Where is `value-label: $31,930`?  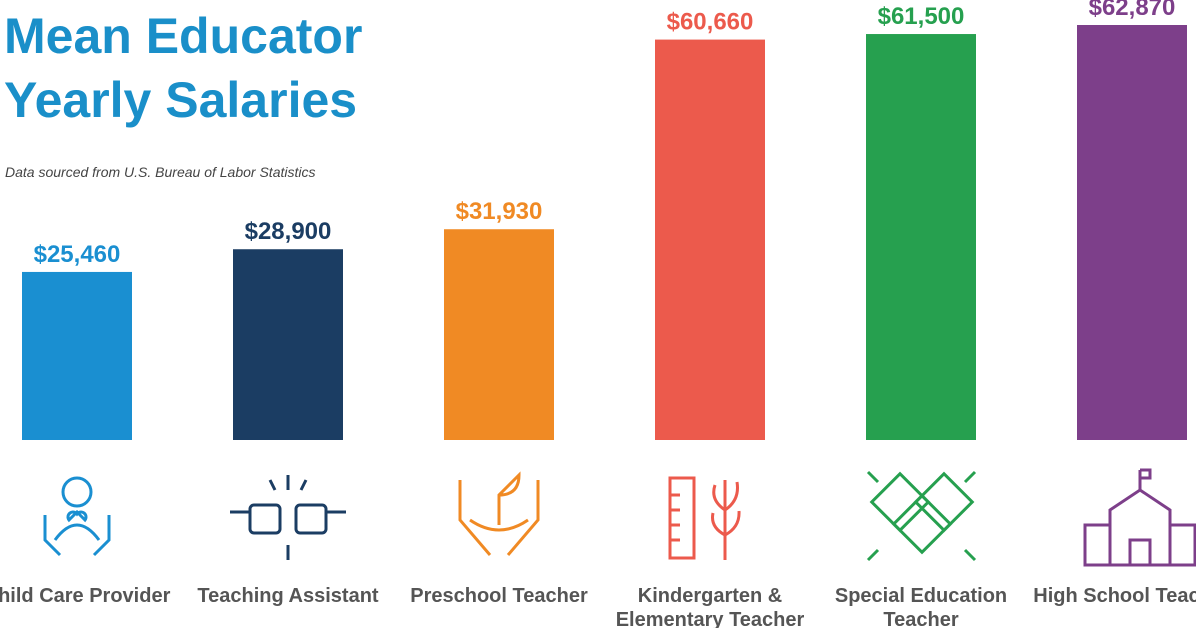
value-label: $31,930 is located at coordinates (499, 211).